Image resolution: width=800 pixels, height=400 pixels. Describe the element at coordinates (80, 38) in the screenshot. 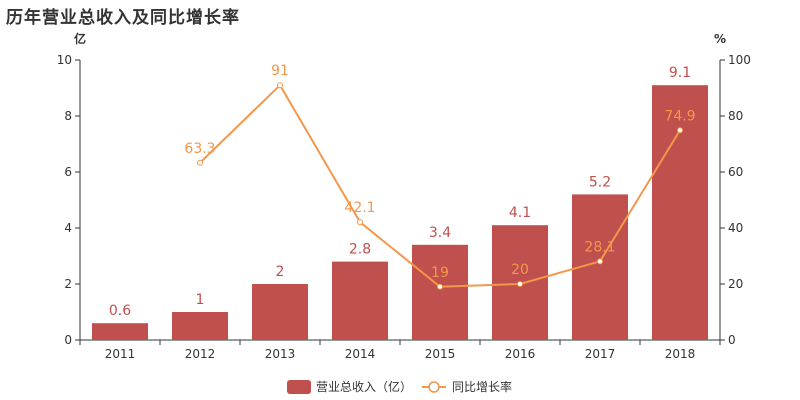

I see `left-axis-unit: 亿` at that location.